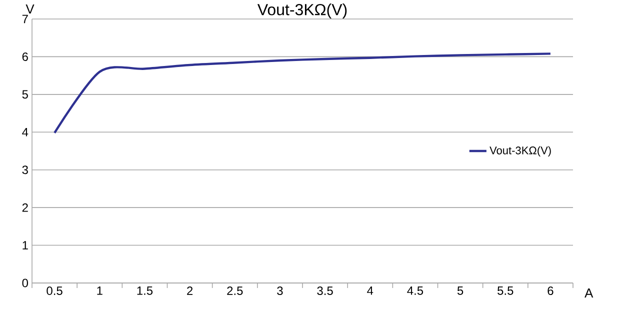 This screenshot has width=629, height=329. Describe the element at coordinates (25, 19) in the screenshot. I see `y-tick-label: 7` at that location.